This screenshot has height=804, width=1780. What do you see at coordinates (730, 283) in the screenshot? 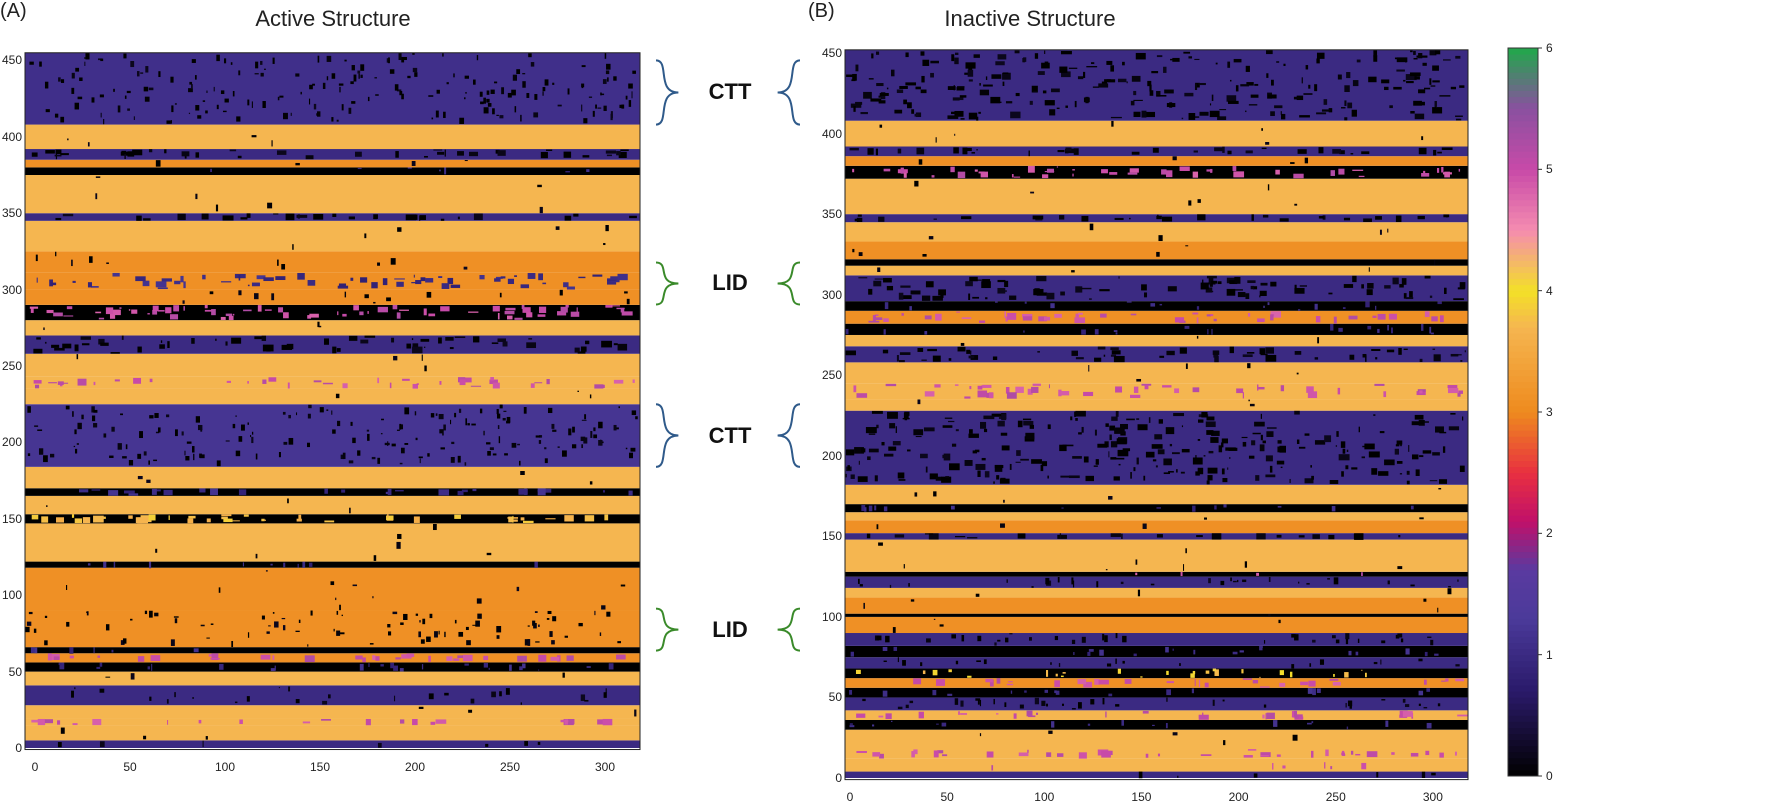
I see `region-label-lid: LID` at bounding box center [730, 283].